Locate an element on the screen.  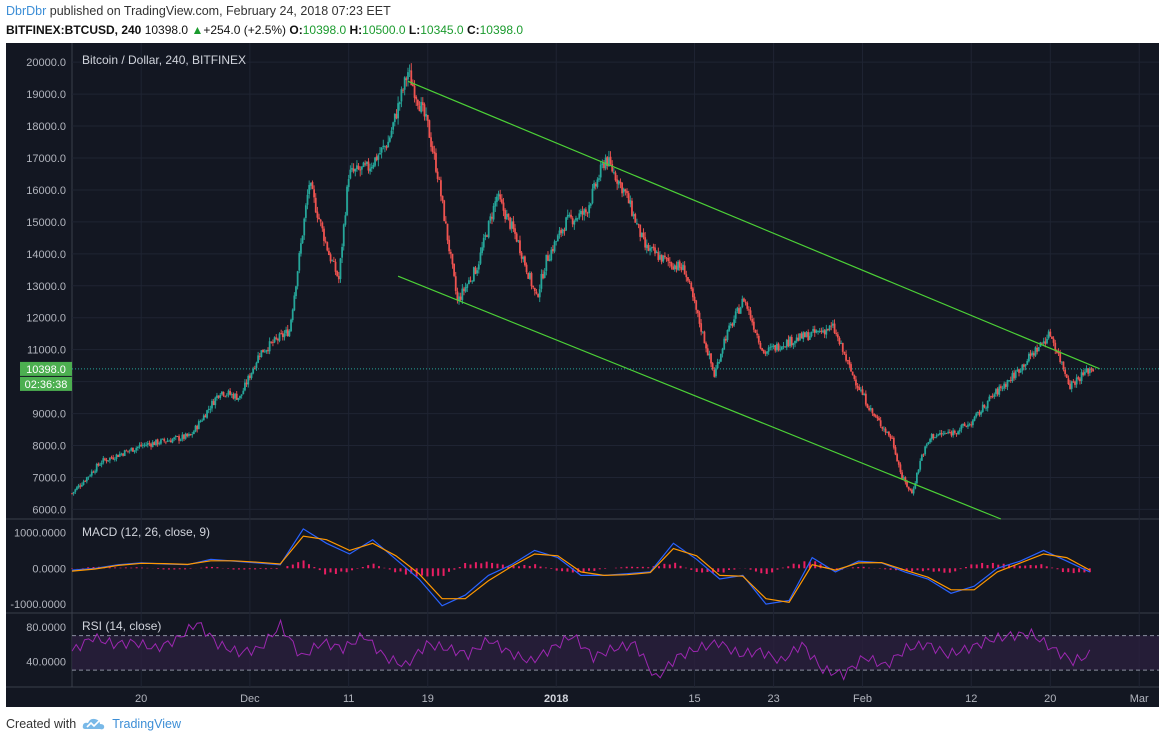
countdown-tag is located at coordinates (46, 383).